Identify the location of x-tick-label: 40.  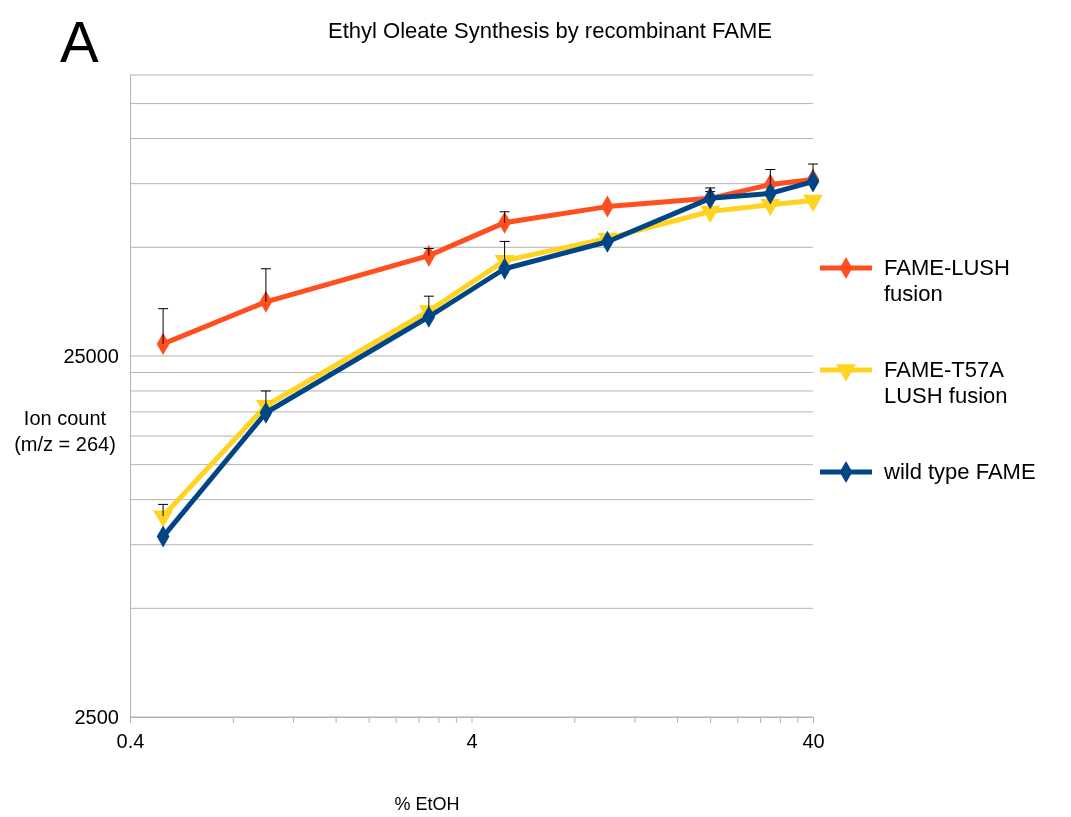
(813, 741).